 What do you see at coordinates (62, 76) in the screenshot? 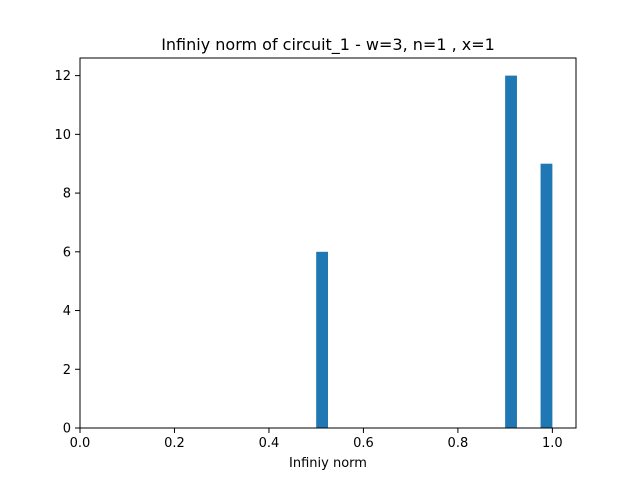
I see `y-tick-label: 12` at bounding box center [62, 76].